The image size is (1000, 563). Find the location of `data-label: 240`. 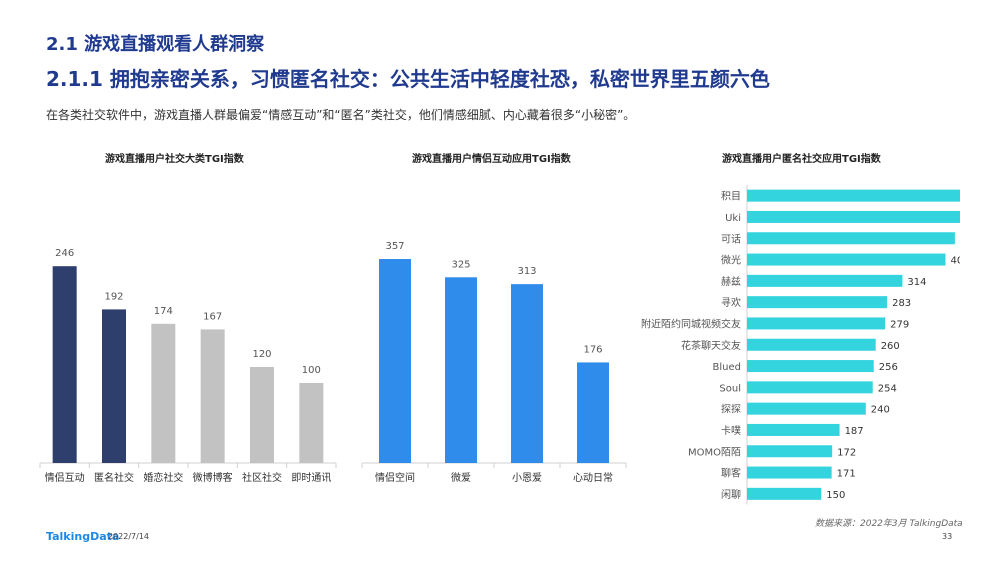

data-label: 240 is located at coordinates (880, 410).